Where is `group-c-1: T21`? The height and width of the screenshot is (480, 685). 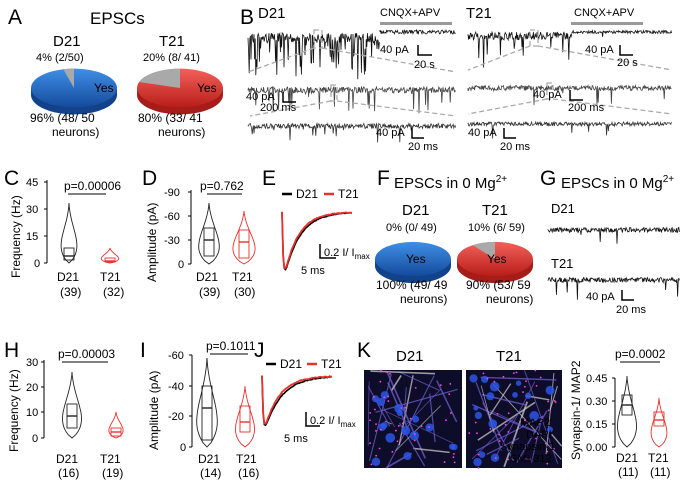 group-c-1: T21 is located at coordinates (110, 277).